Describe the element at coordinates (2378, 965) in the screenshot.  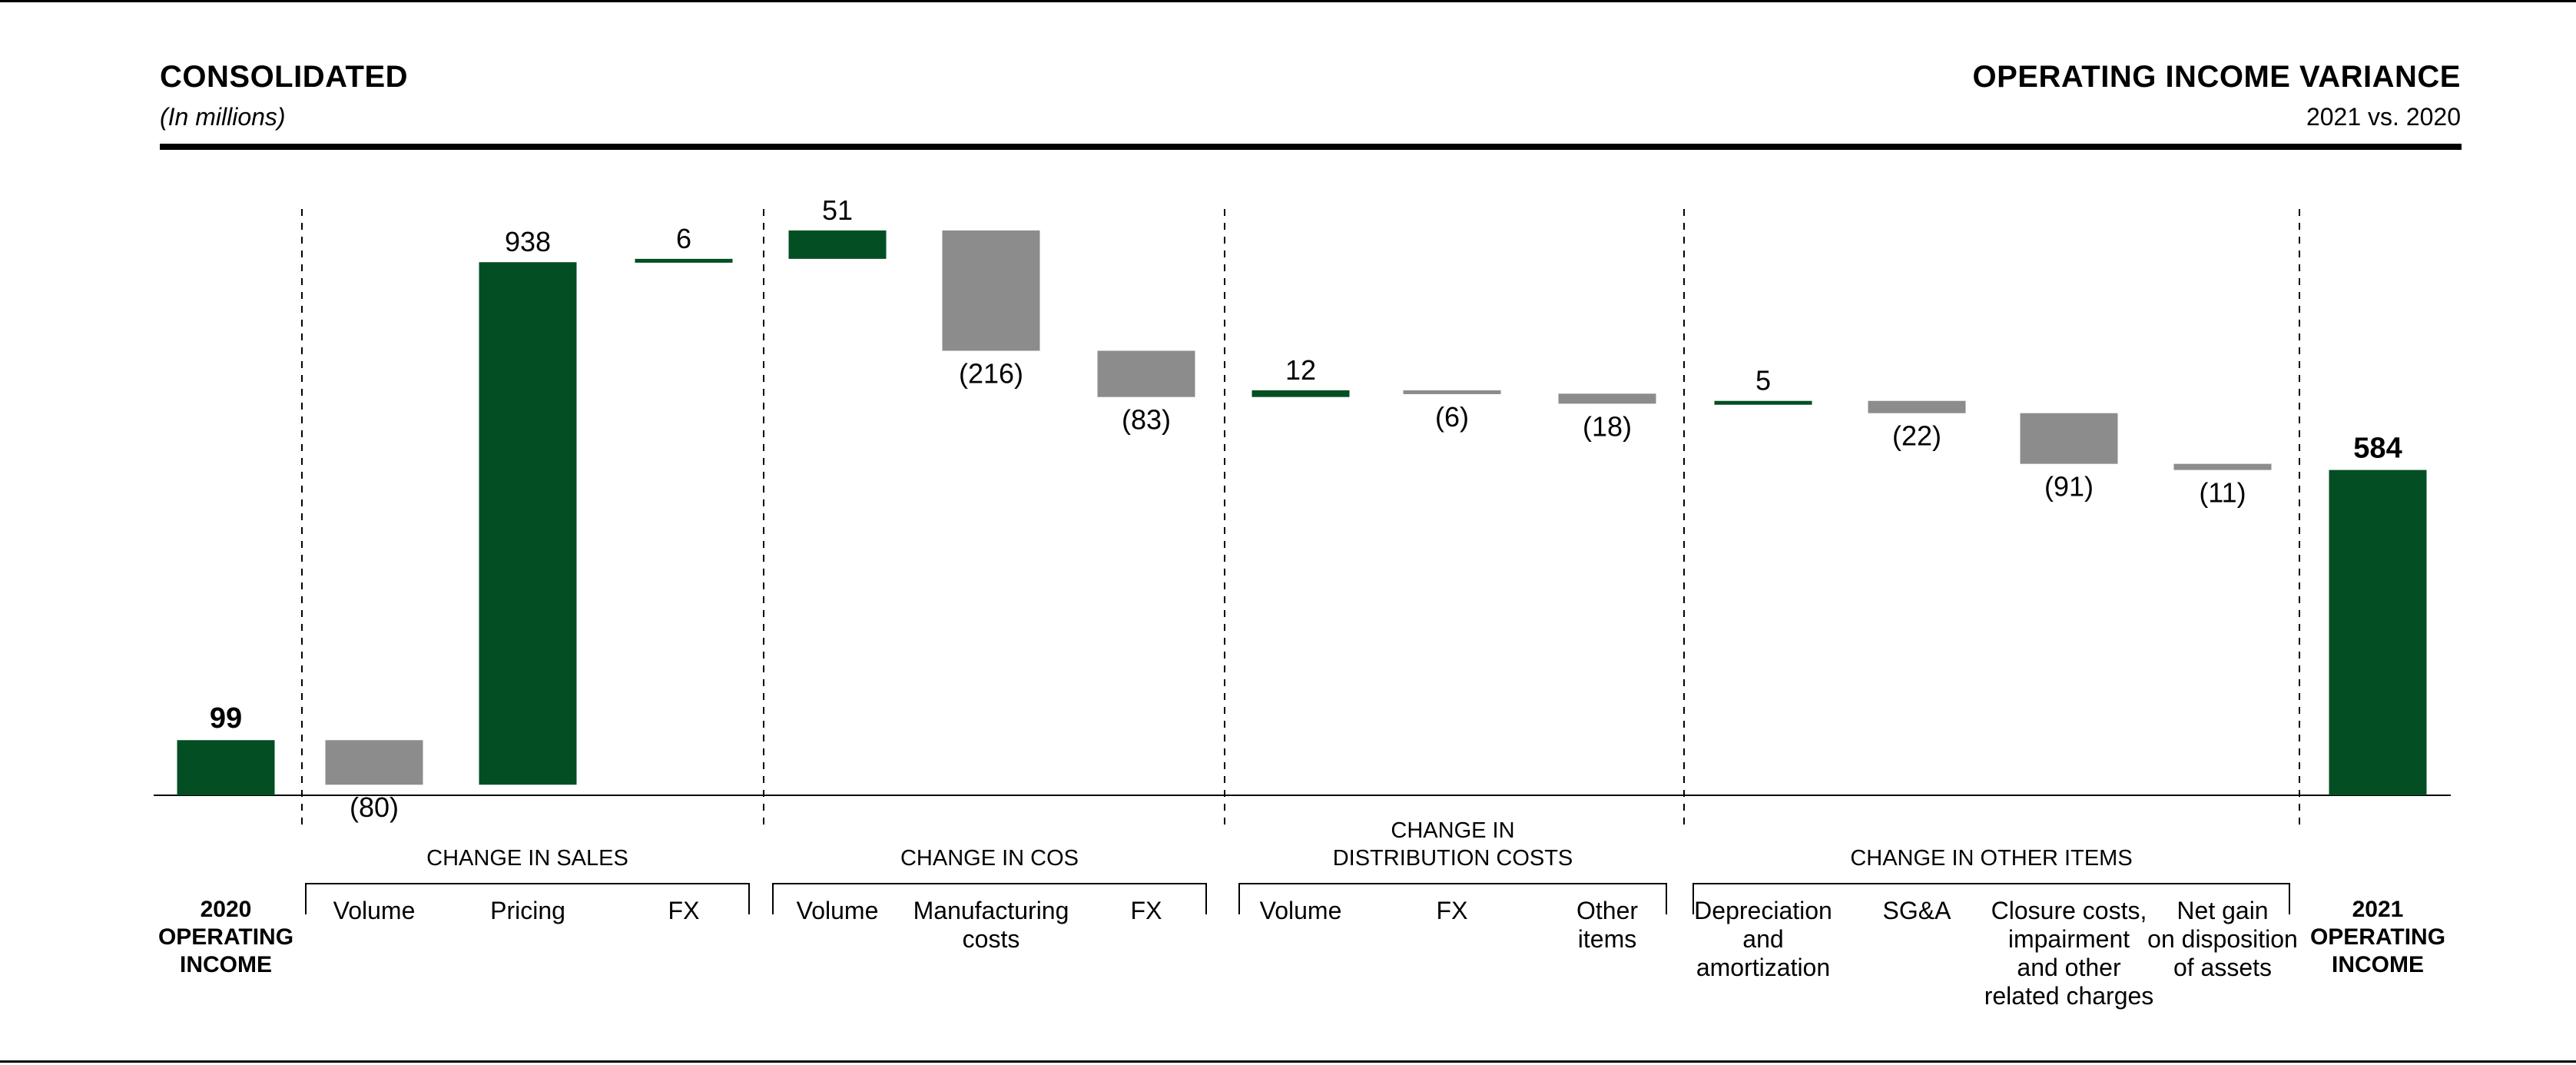
I see `end-category-label: INCOME` at that location.